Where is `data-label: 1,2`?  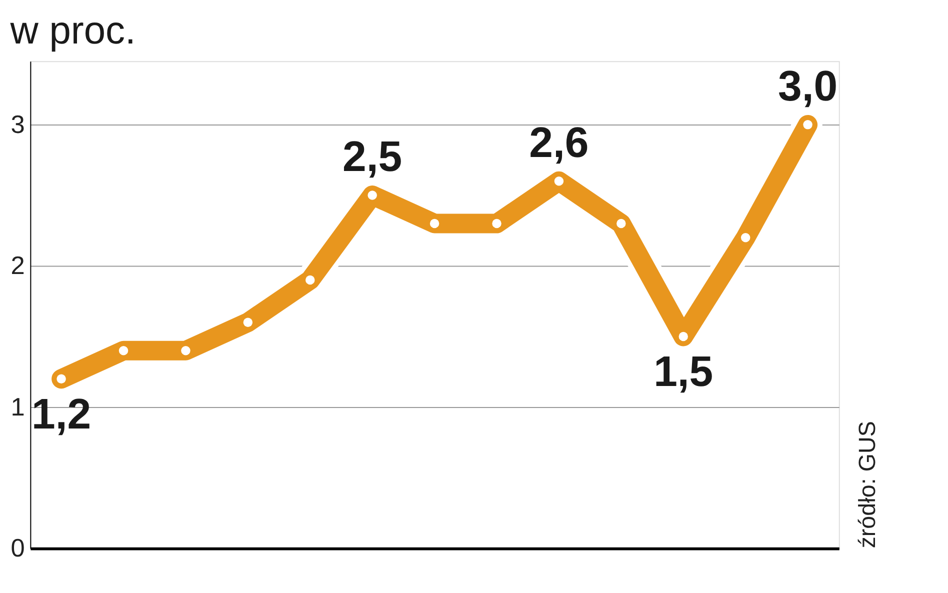 data-label: 1,2 is located at coordinates (62, 414).